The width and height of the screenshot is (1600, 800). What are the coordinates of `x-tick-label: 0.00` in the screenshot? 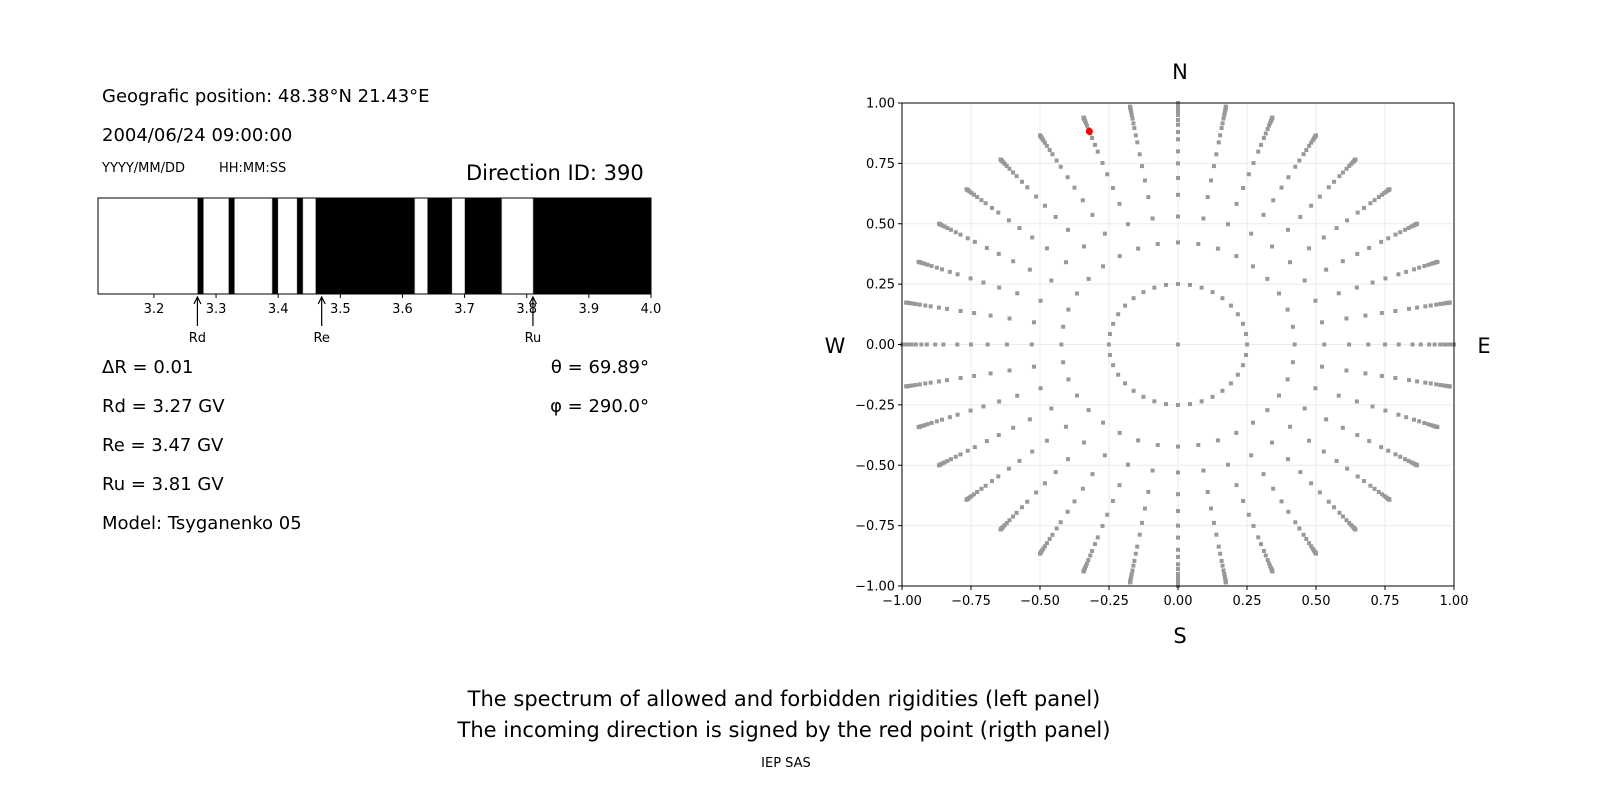 It's located at (1178, 601).